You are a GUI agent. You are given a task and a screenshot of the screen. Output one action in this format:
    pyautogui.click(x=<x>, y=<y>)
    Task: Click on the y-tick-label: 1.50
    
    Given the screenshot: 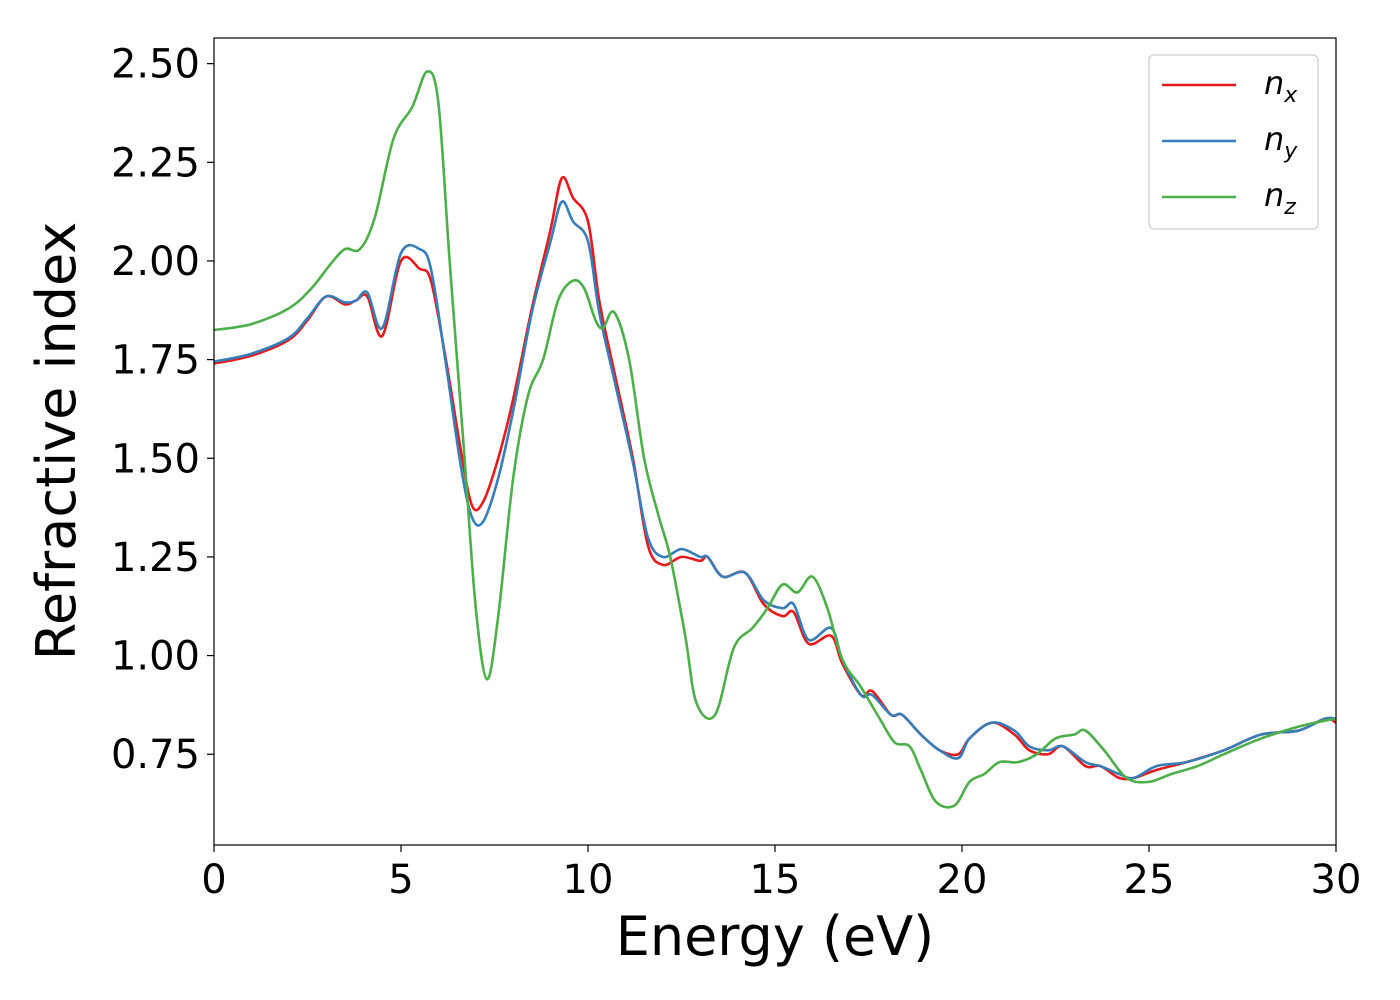 What is the action you would take?
    pyautogui.click(x=155, y=459)
    